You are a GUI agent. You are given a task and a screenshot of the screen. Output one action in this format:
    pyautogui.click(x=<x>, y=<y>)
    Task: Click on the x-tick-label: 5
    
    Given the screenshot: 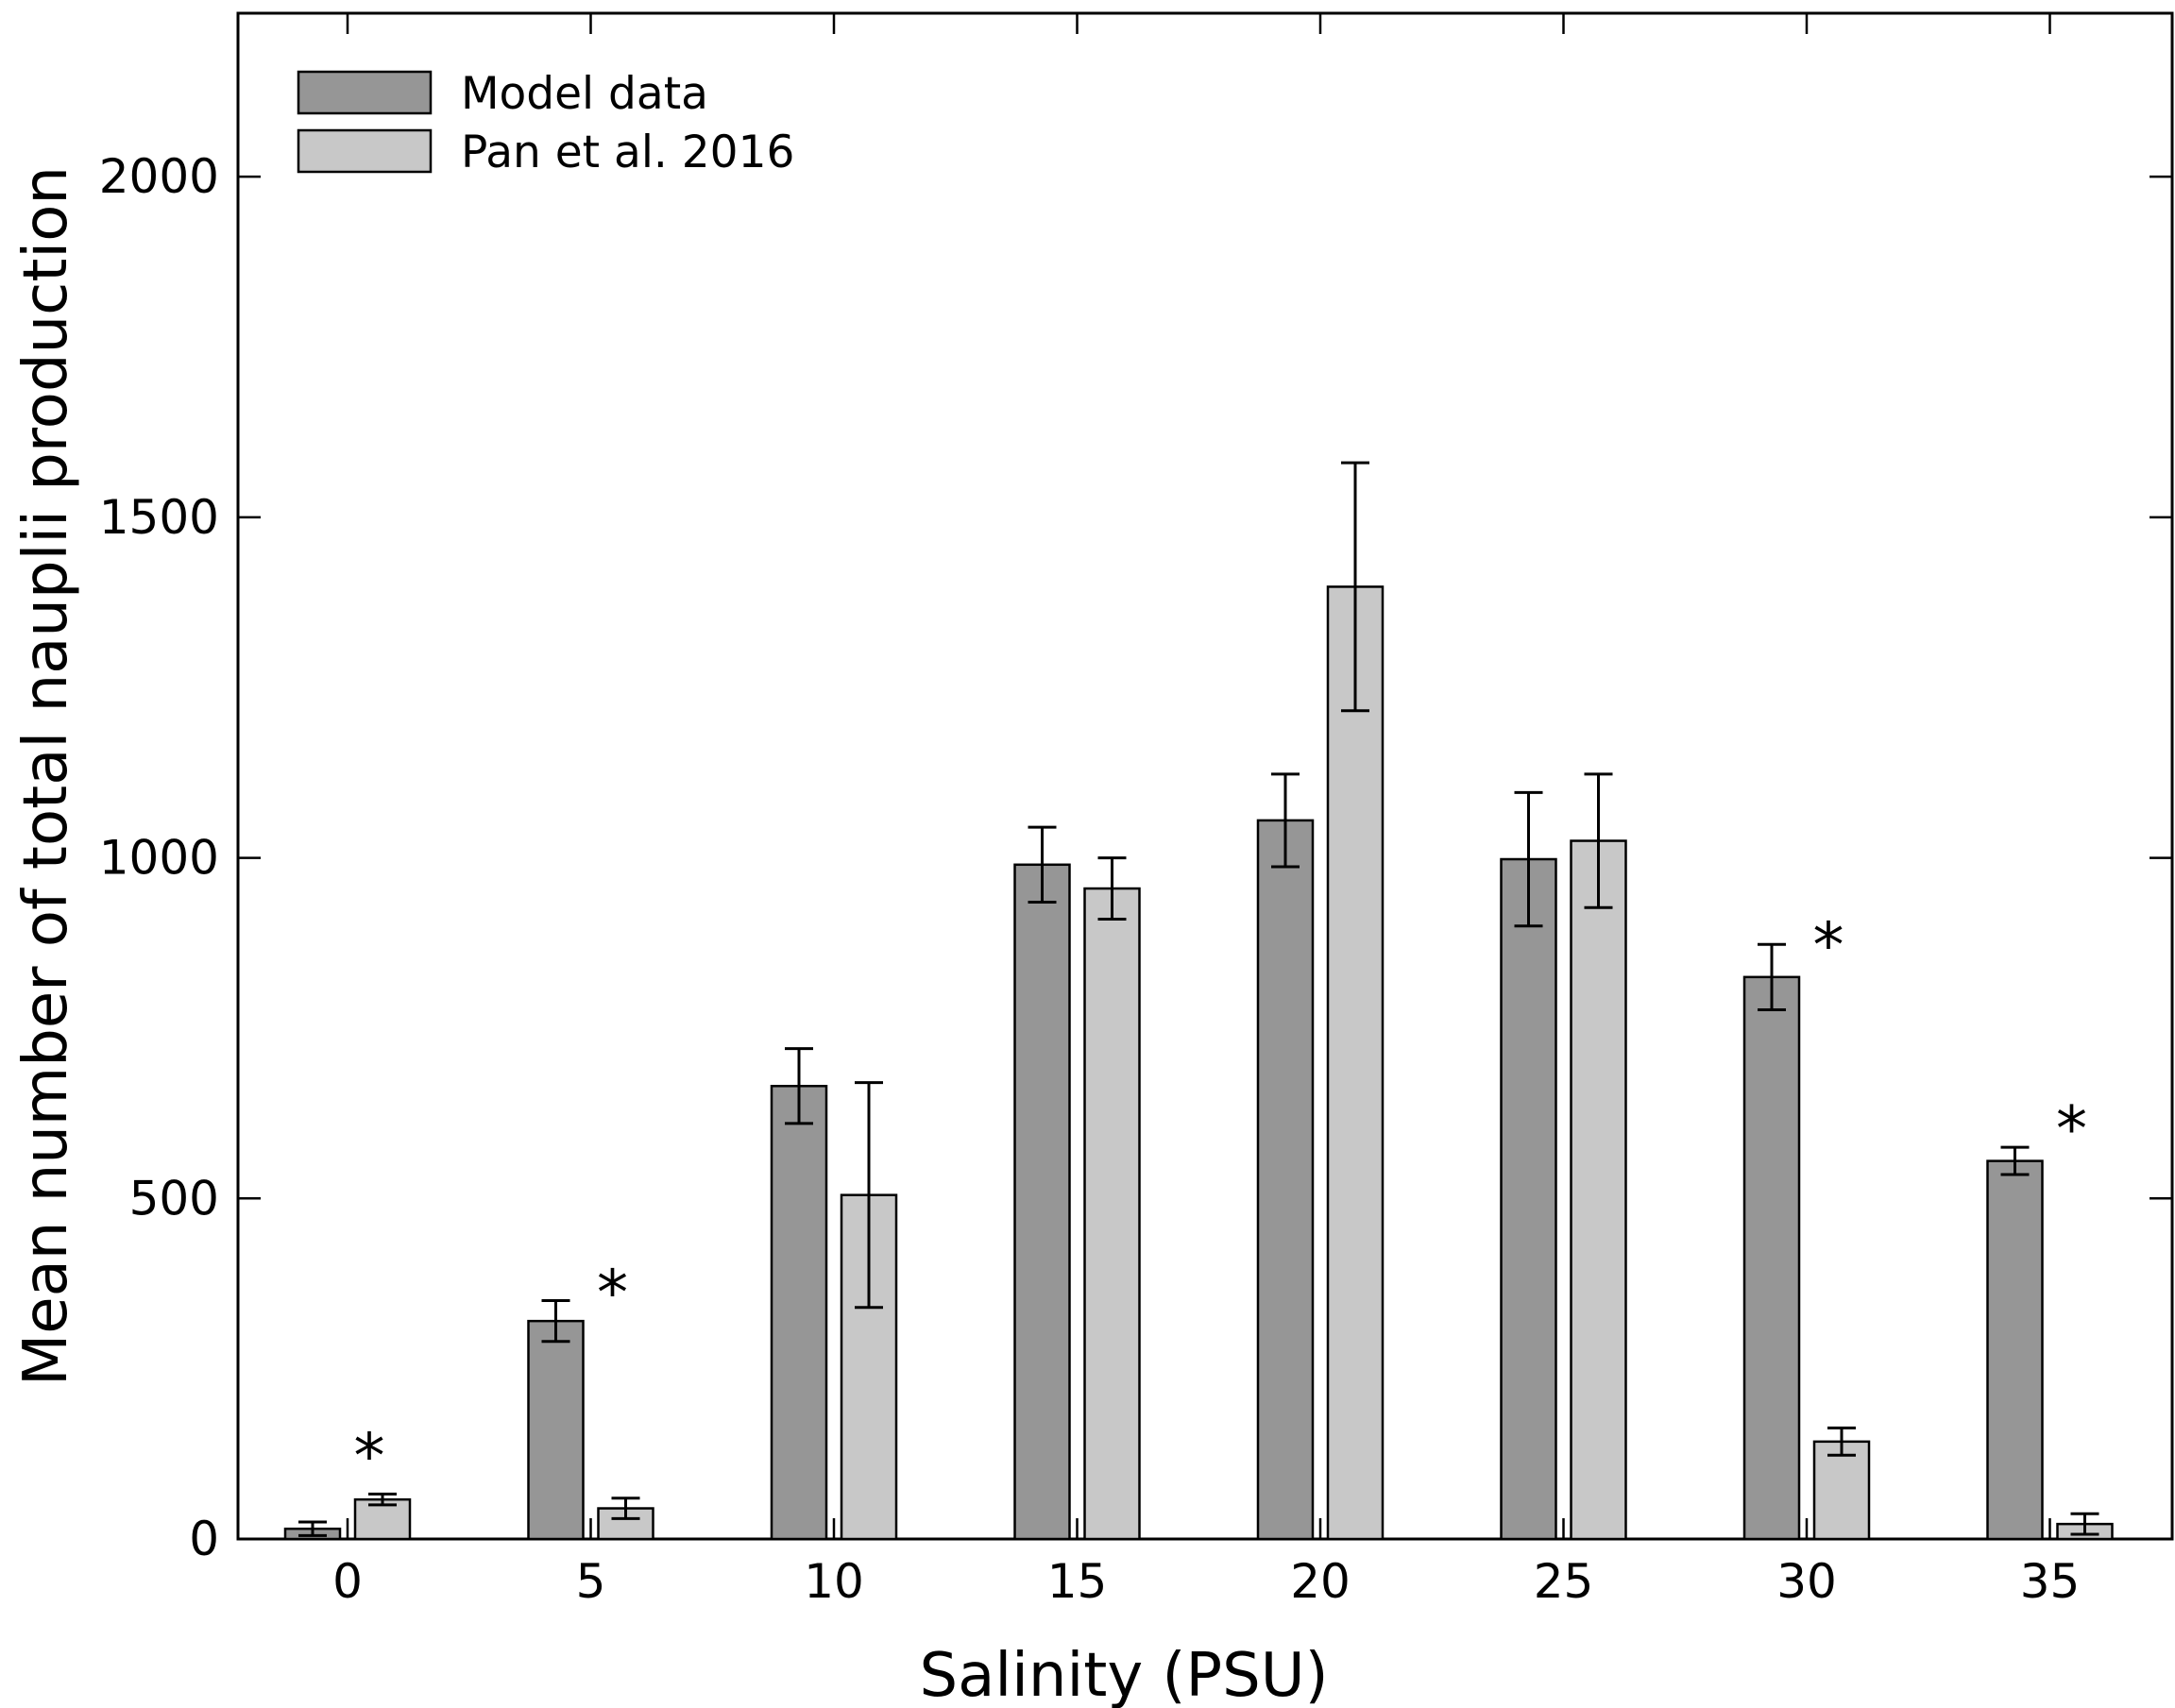 What is the action you would take?
    pyautogui.click(x=591, y=1581)
    